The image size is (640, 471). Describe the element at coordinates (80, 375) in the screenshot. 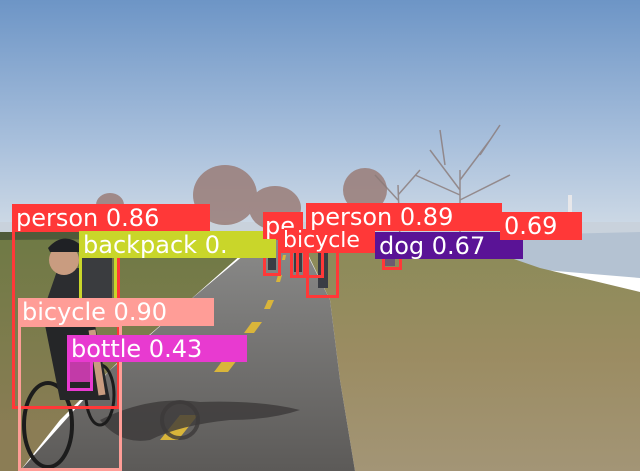

I see `detection-box-bottle` at that location.